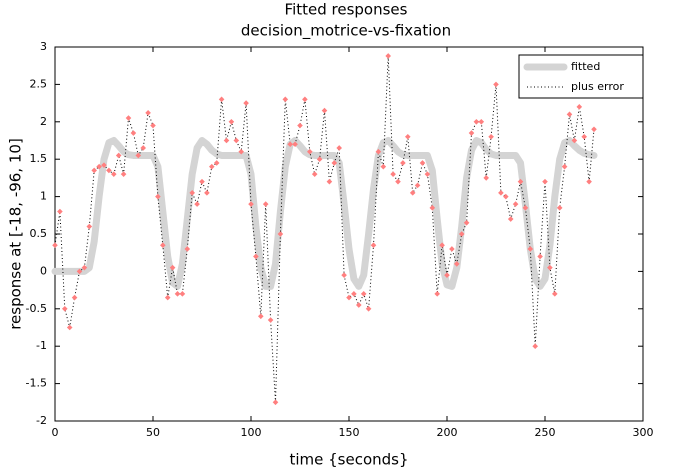  What do you see at coordinates (16, 234) in the screenshot?
I see `y-axis-label: response at [-18, -96, 10]` at bounding box center [16, 234].